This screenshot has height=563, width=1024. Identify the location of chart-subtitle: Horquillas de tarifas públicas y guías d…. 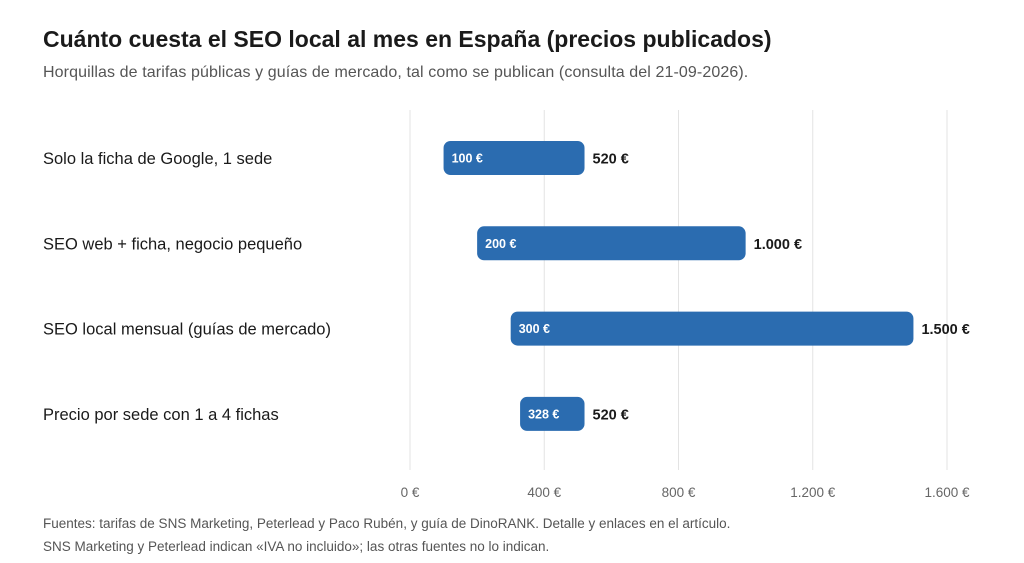
(396, 72).